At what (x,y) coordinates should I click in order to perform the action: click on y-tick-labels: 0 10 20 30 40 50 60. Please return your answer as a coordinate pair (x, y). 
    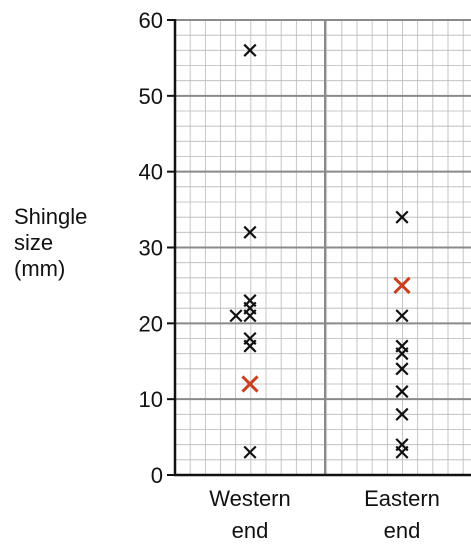
    Looking at the image, I should click on (157, 248).